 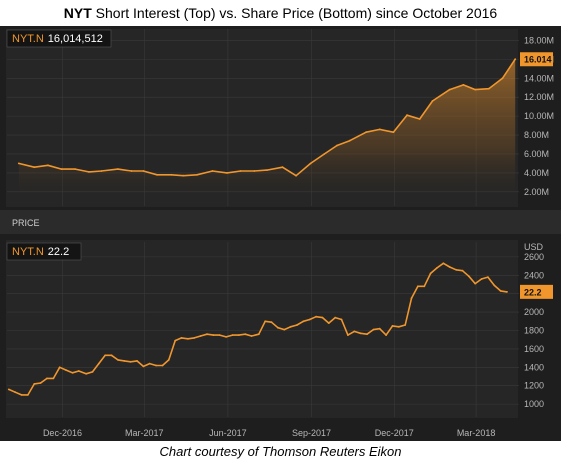 What do you see at coordinates (311, 433) in the screenshot?
I see `x-tick-label: Sep-2017` at bounding box center [311, 433].